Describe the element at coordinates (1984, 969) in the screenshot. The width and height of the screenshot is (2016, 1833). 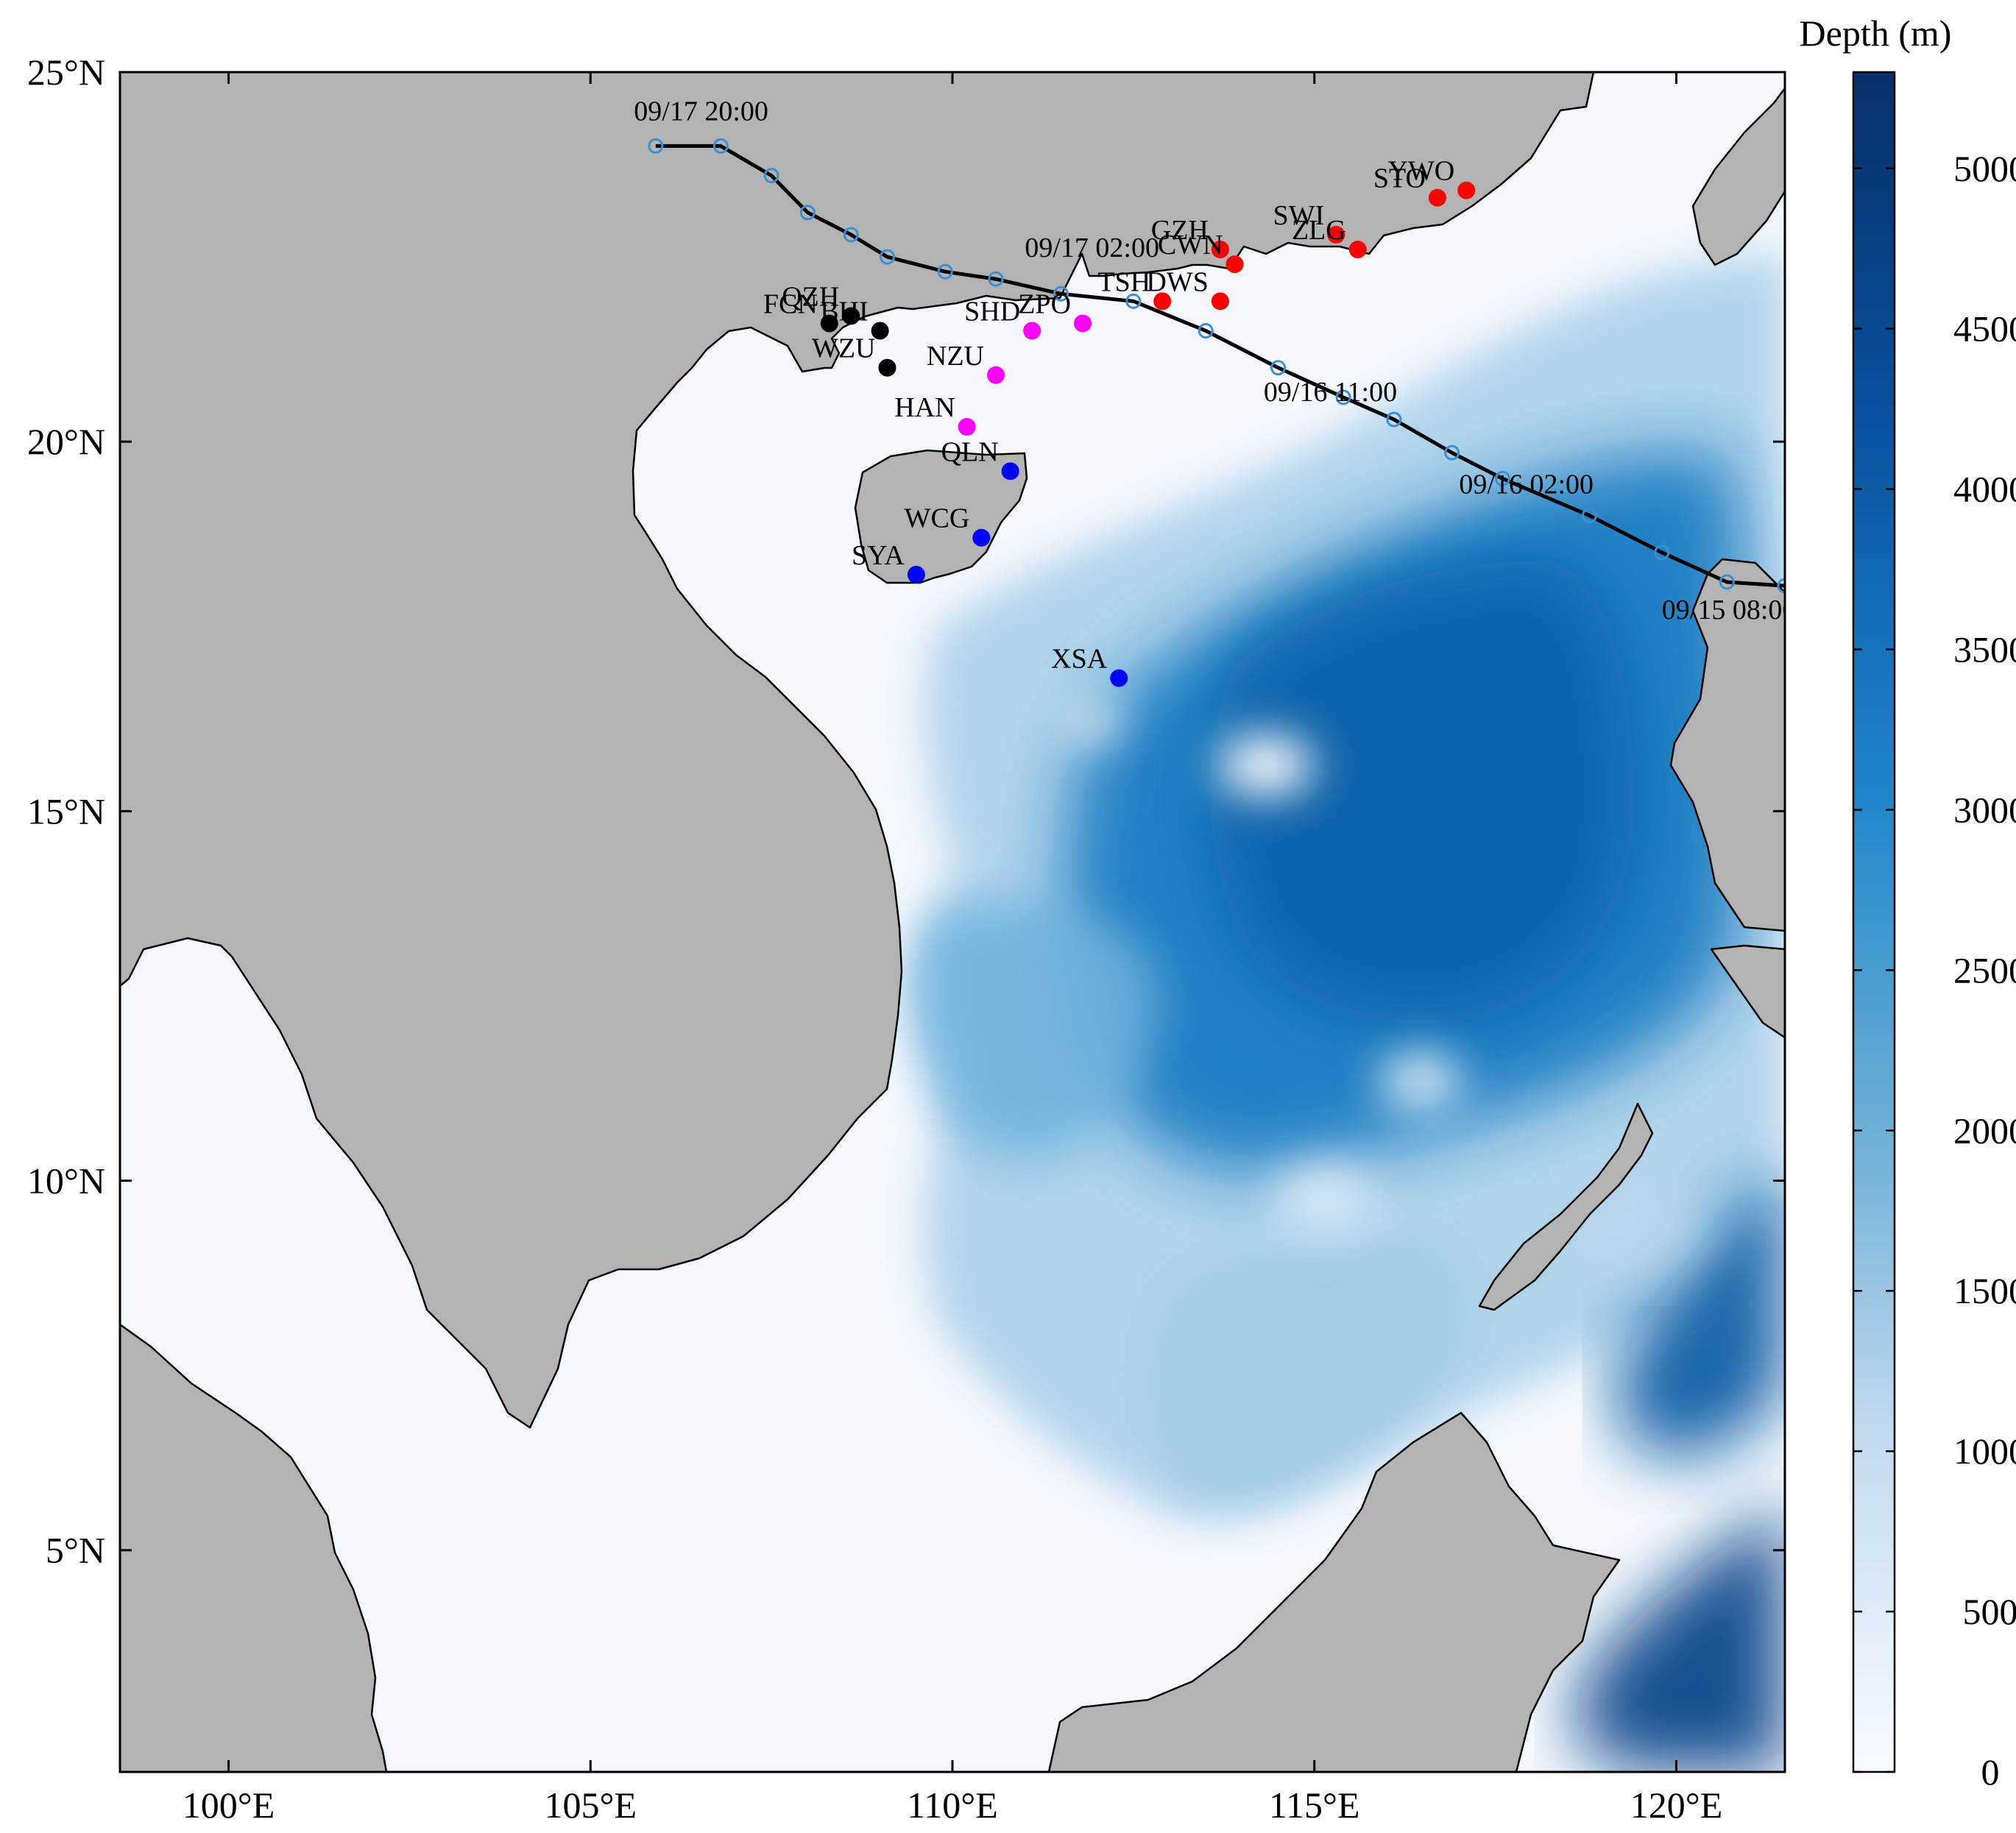
I see `colorbar-tick-label: 2500` at that location.